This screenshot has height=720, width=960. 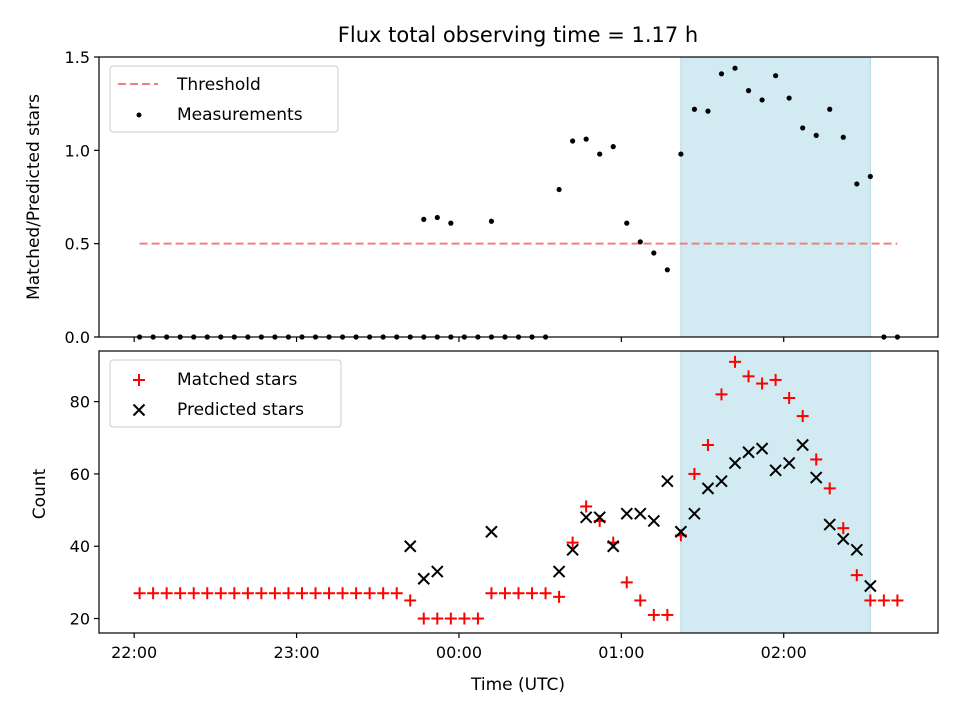 What do you see at coordinates (134, 652) in the screenshot?
I see `x-tick-label: 22:00` at bounding box center [134, 652].